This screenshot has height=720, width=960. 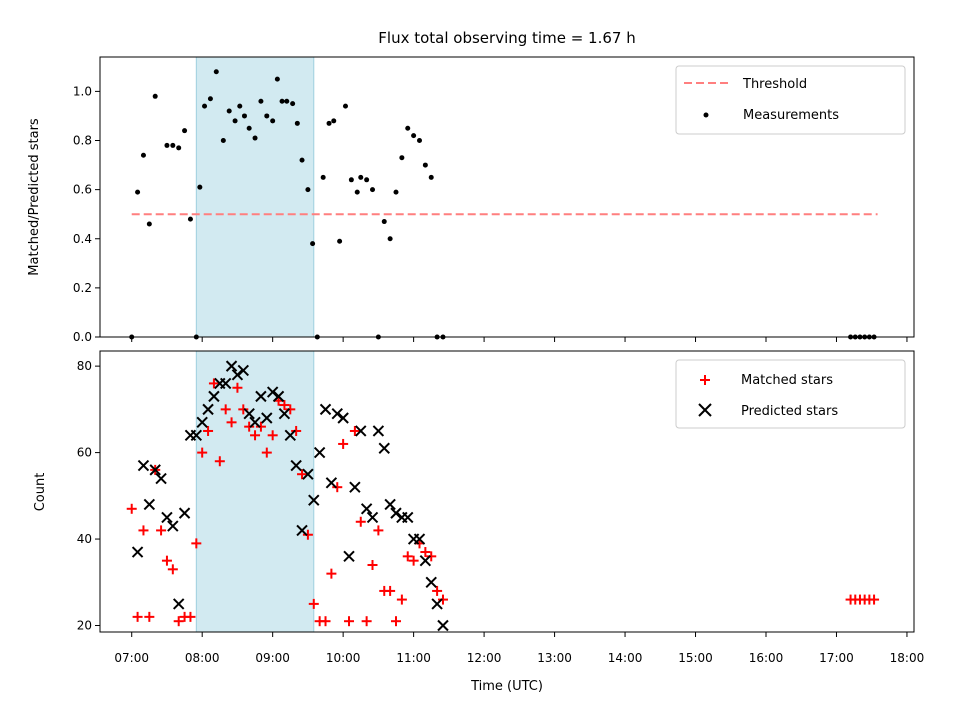 I want to click on ratio-y-tick-label: 0.2, so click(x=82, y=288).